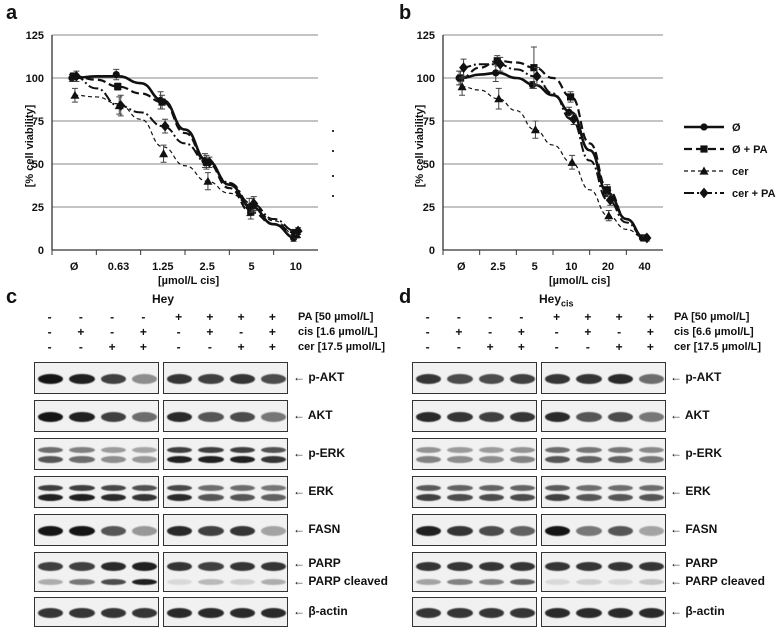 The height and width of the screenshot is (633, 778). What do you see at coordinates (694, 529) in the screenshot?
I see `blot-label: ← FASN` at bounding box center [694, 529].